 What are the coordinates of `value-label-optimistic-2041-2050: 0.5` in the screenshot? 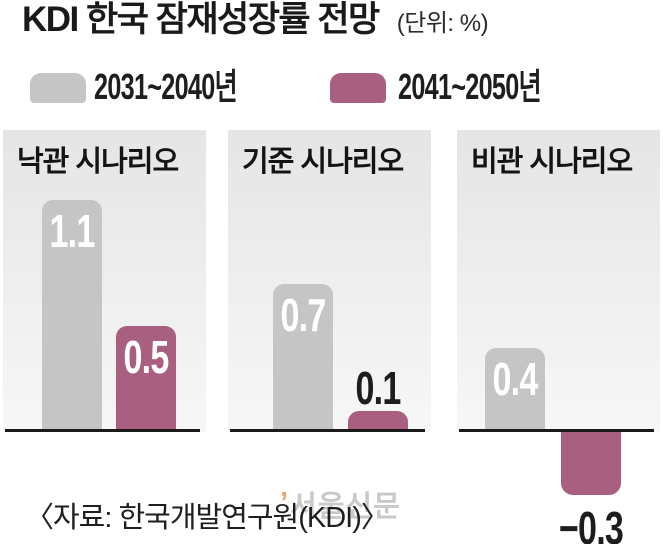 It's located at (146, 357).